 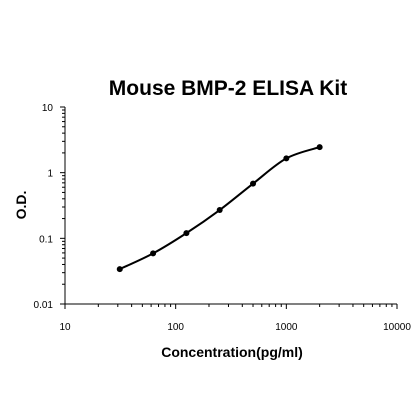 What do you see at coordinates (48, 108) in the screenshot?
I see `y-tick-label: 10` at bounding box center [48, 108].